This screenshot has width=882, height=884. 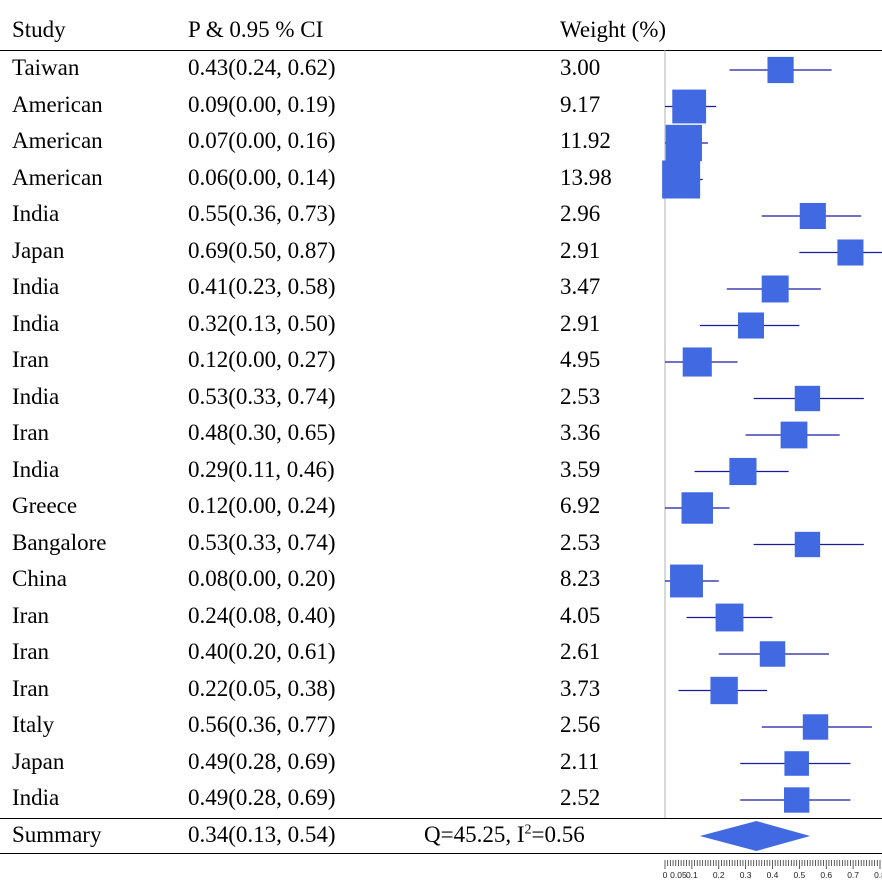 What do you see at coordinates (262, 834) in the screenshot?
I see `summary-estimate: 0.34(0.13, 0.54)` at bounding box center [262, 834].